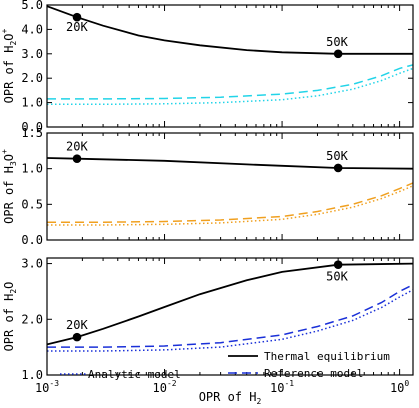 The image size is (419, 408). What do you see at coordinates (32, 204) in the screenshot?
I see `y-tick-label: 0.5` at bounding box center [32, 204].